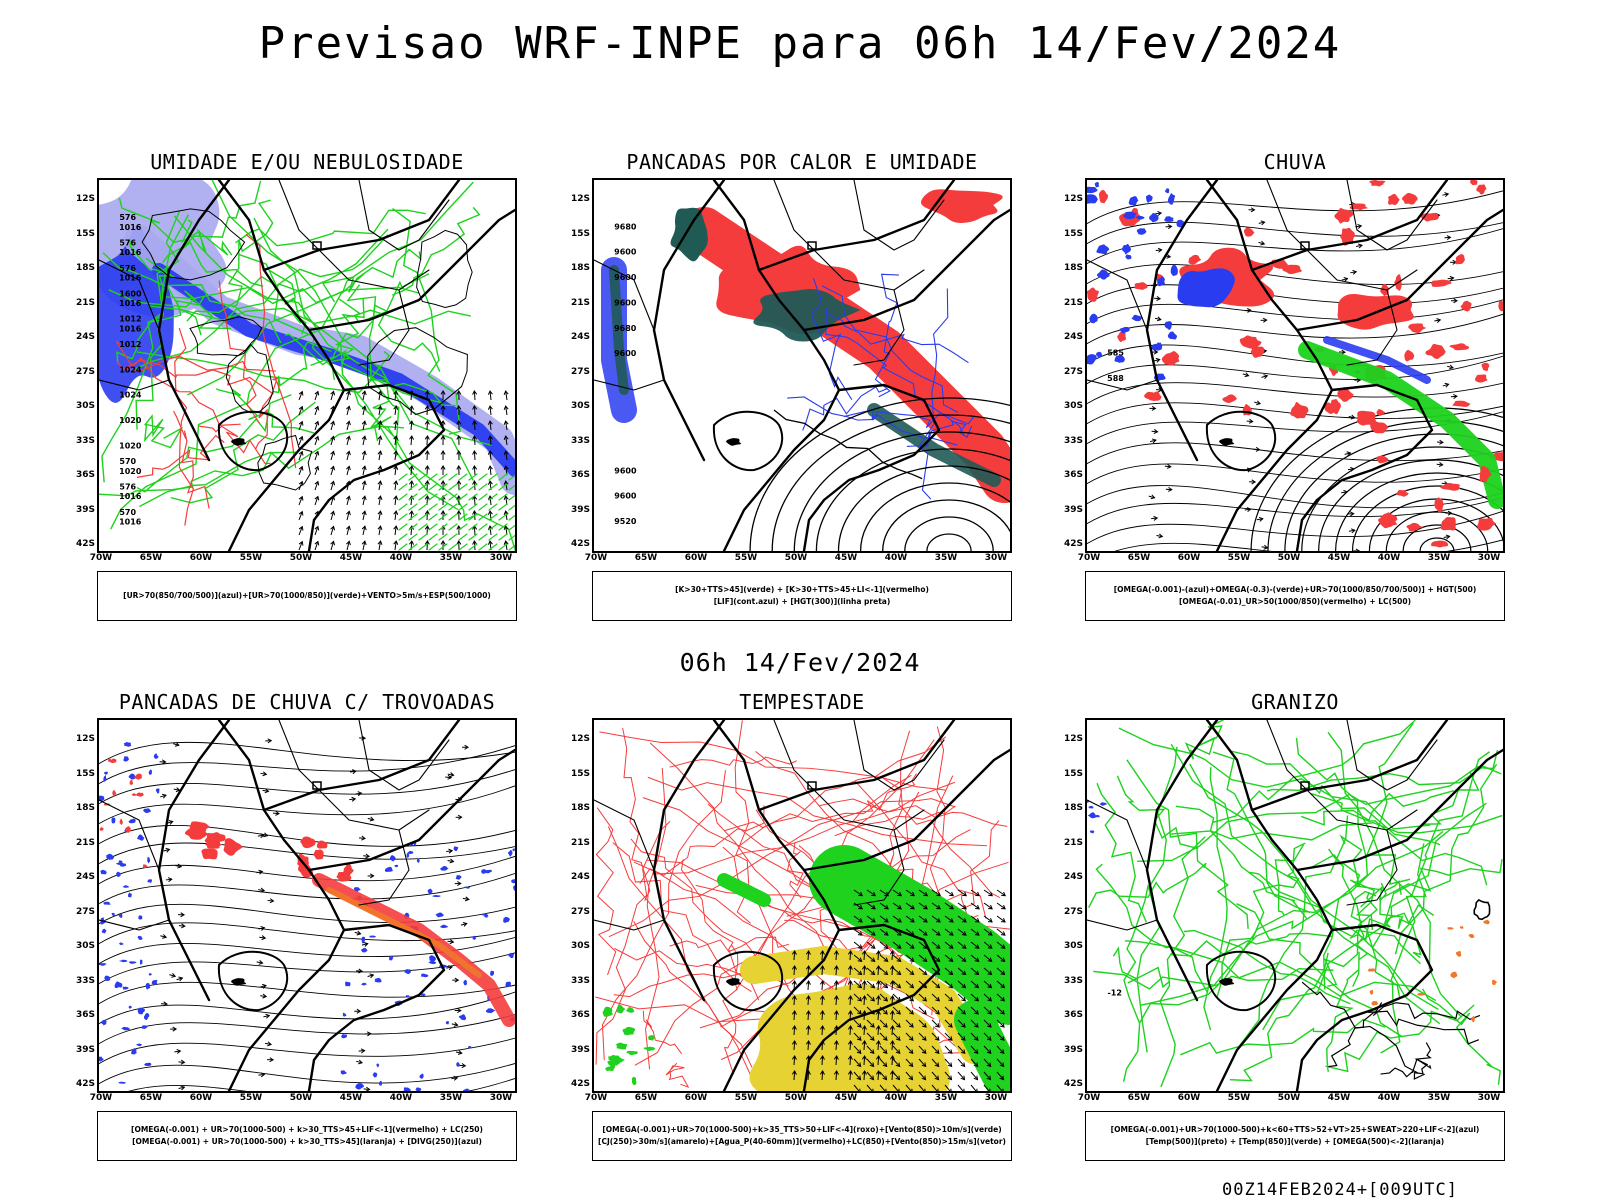 The height and width of the screenshot is (1200, 1600). I want to click on forecast-map, so click(802, 905).